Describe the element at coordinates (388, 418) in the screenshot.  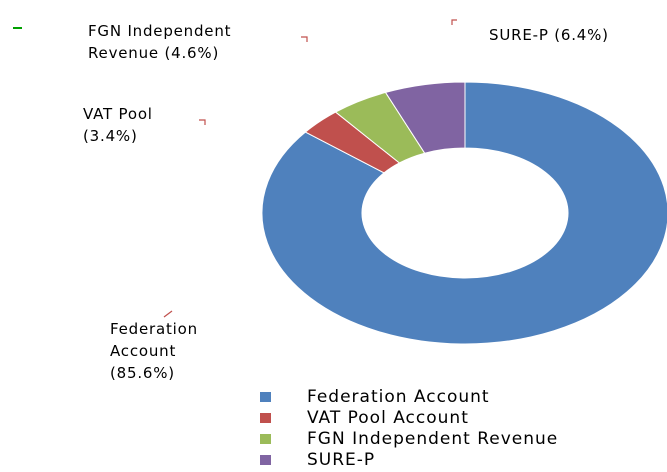
I see `legend-label: VAT Pool Account` at that location.